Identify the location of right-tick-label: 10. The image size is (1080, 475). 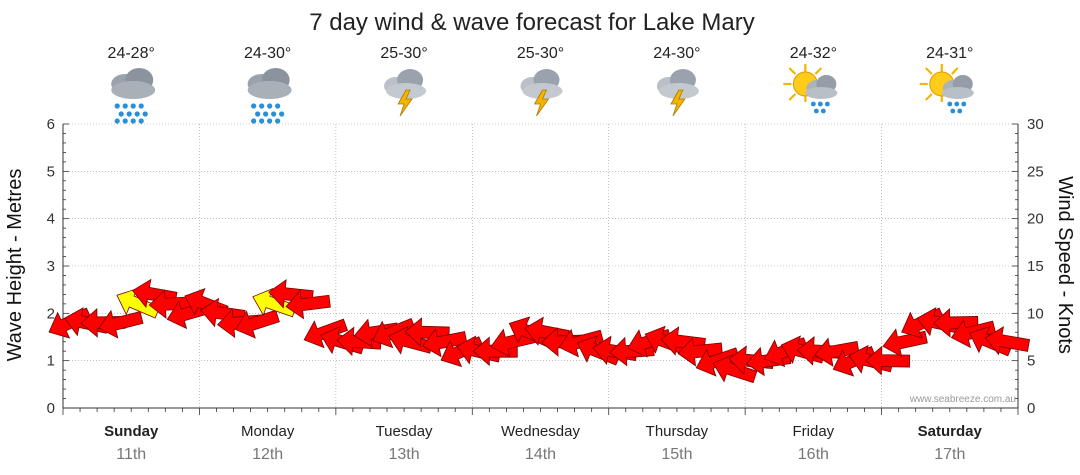
(1035, 313).